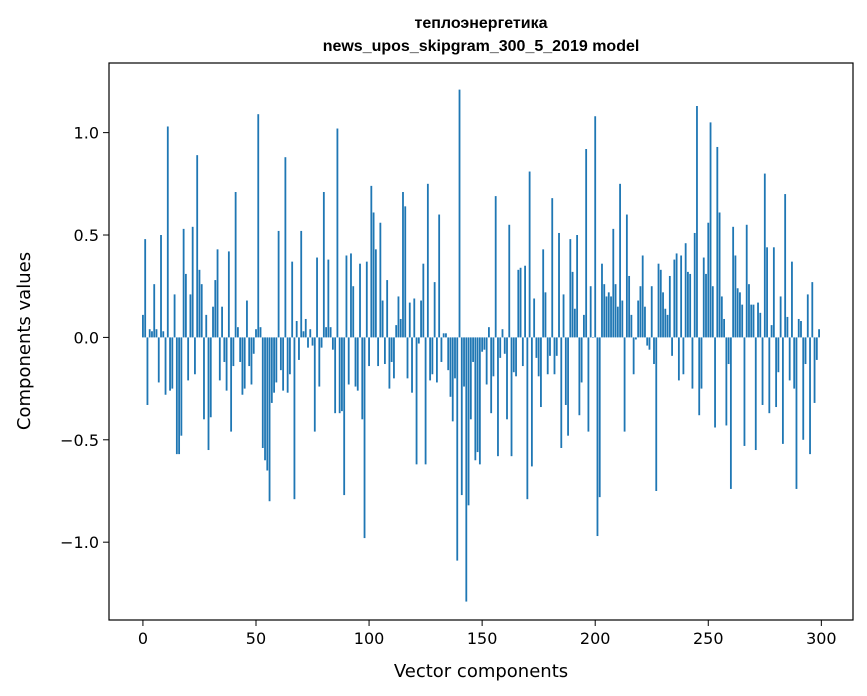 Image resolution: width=867 pixels, height=696 pixels. What do you see at coordinates (86, 133) in the screenshot?
I see `y-tick-label: 1.0` at bounding box center [86, 133].